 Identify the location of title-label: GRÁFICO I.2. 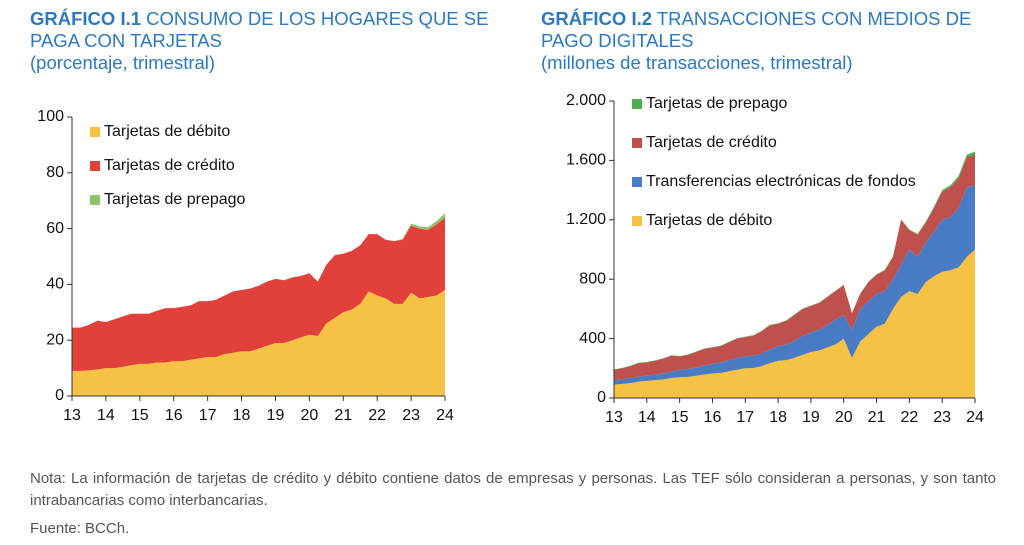
(597, 18).